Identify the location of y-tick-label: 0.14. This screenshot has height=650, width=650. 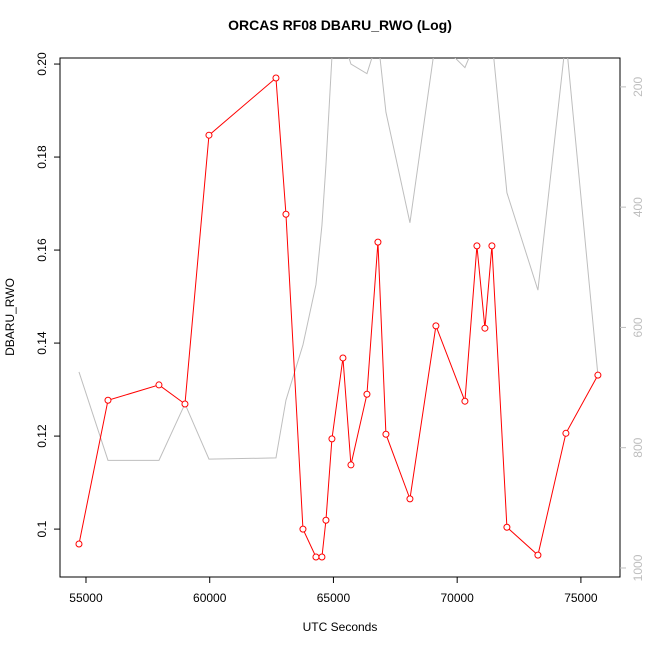
(42, 343).